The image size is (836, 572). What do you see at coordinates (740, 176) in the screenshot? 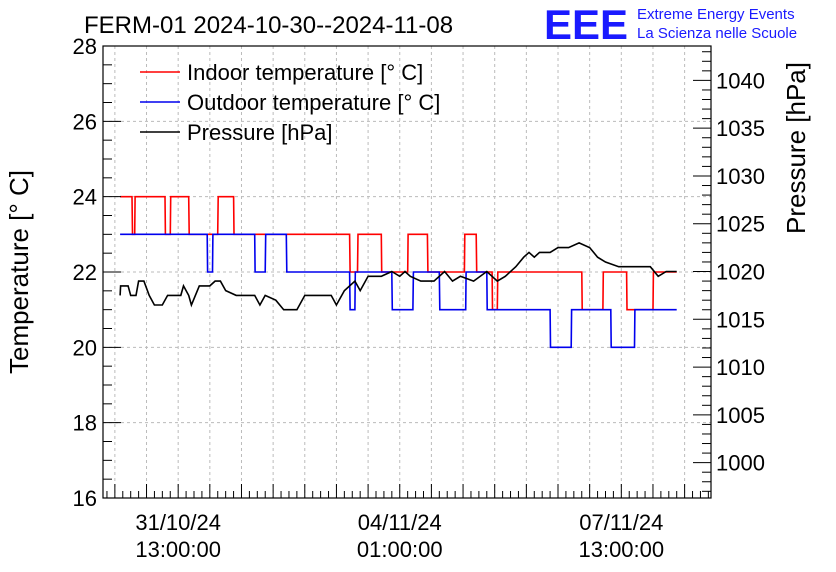
I see `right-tick-label: 1030` at bounding box center [740, 176].